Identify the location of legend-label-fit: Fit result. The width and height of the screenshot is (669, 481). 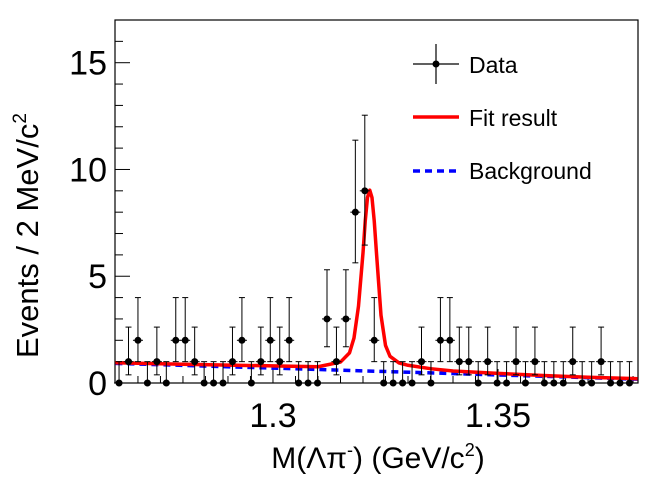
(513, 118).